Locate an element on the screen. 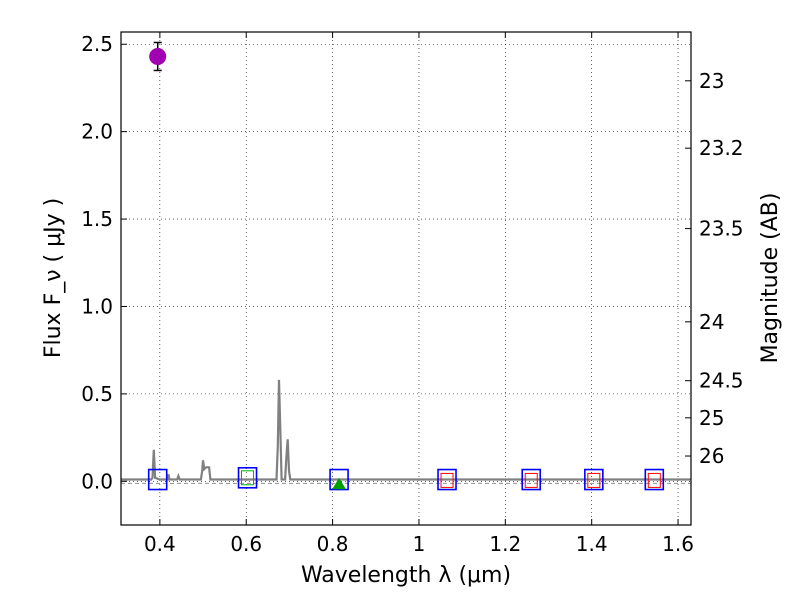 The width and height of the screenshot is (800, 600). x-tick-label: 1 is located at coordinates (419, 544).